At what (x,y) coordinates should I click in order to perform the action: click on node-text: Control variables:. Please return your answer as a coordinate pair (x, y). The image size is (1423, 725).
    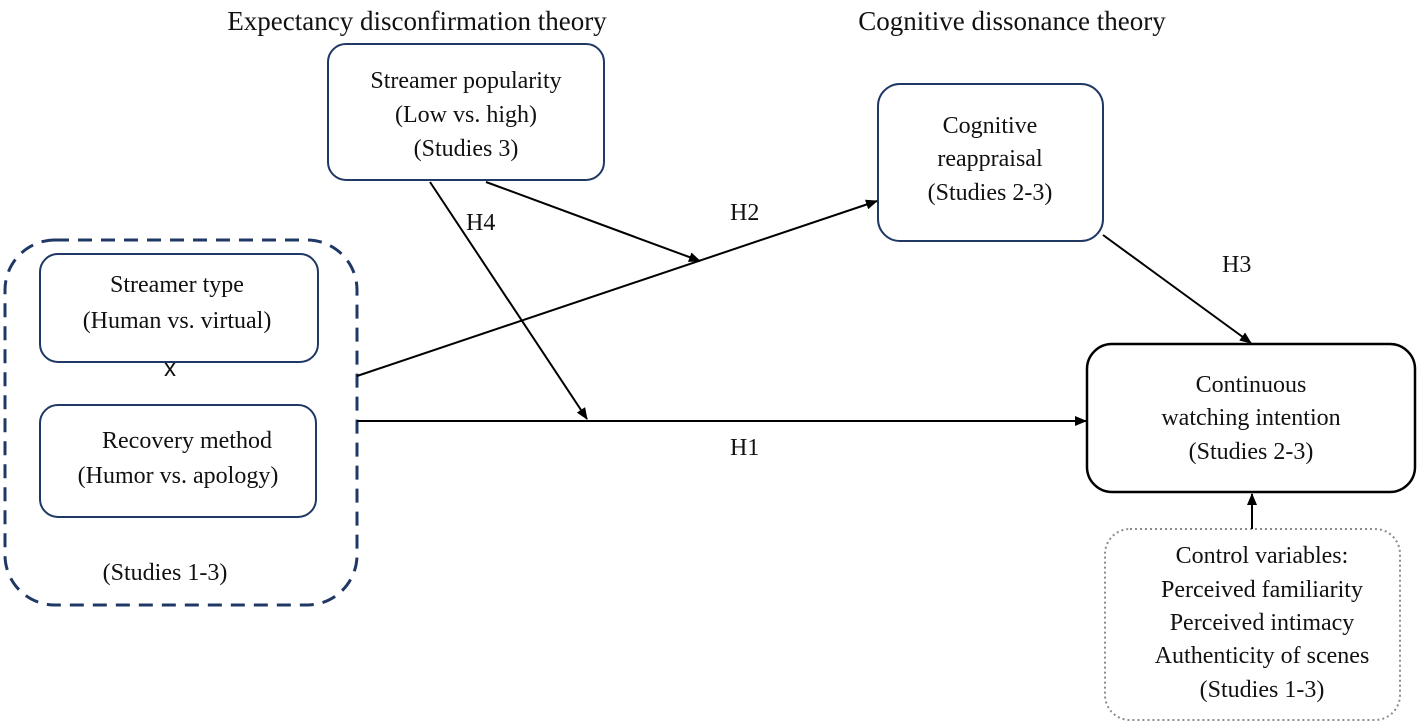
    Looking at the image, I should click on (1262, 556).